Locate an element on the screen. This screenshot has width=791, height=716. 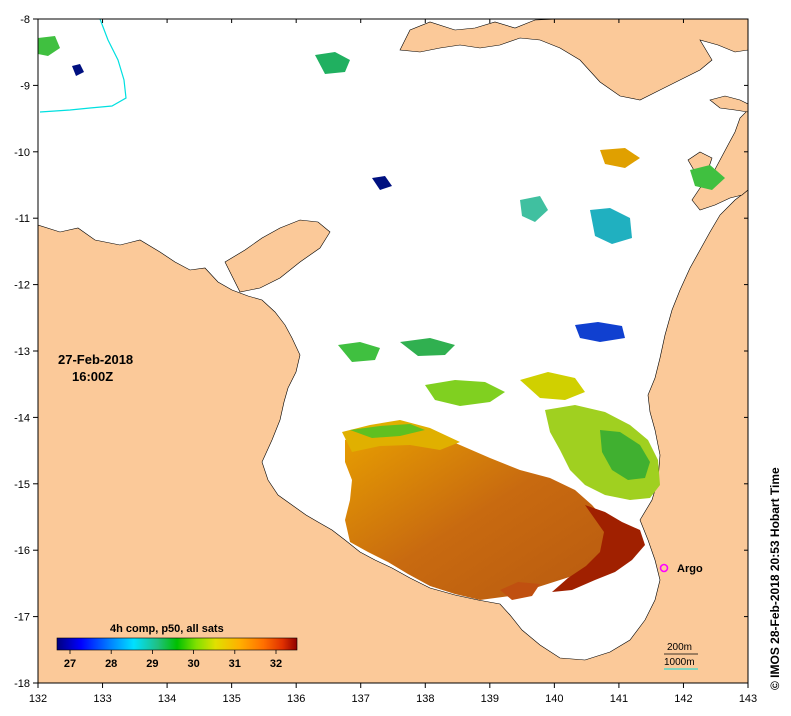
colorbar-tick-label: 31 is located at coordinates (235, 664).